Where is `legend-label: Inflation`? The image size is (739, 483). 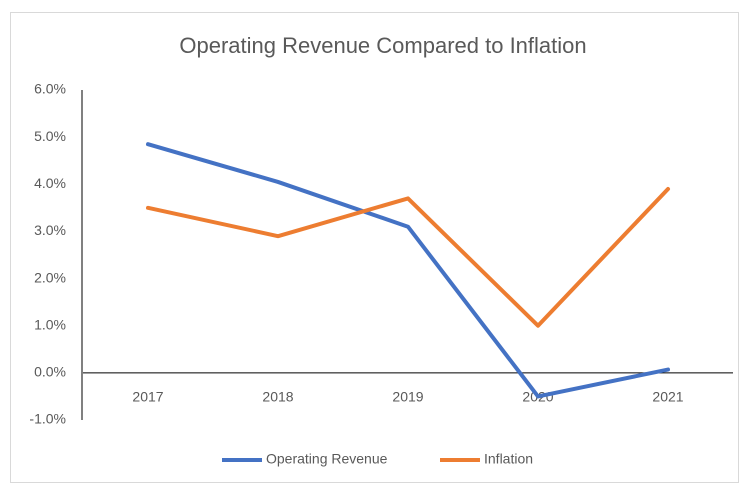 legend-label: Inflation is located at coordinates (508, 459).